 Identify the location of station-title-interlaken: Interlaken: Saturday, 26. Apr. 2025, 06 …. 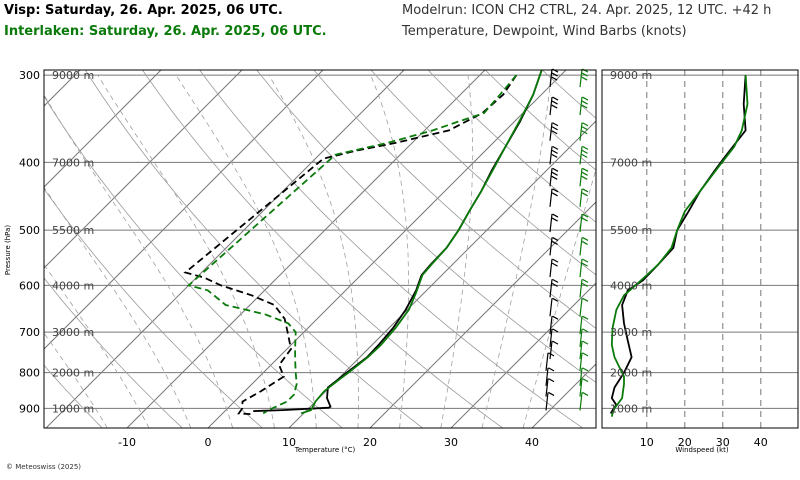
(165, 31).